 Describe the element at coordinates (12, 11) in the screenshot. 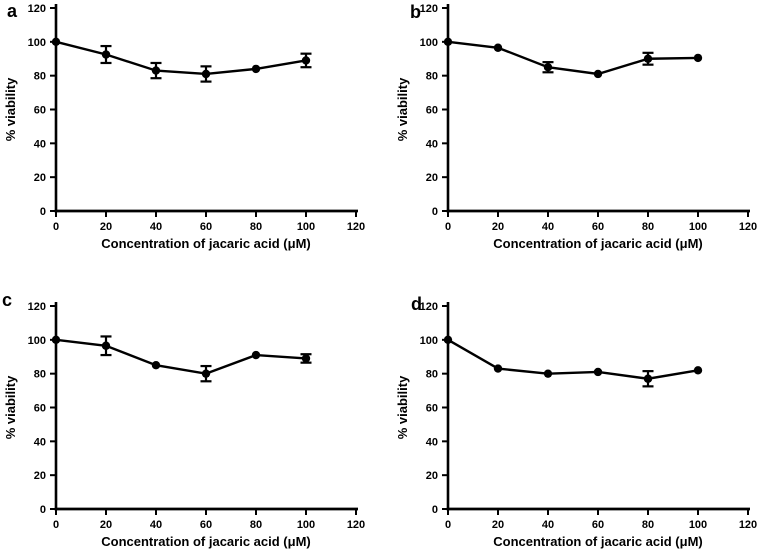

I see `panel-letter-a: a` at that location.